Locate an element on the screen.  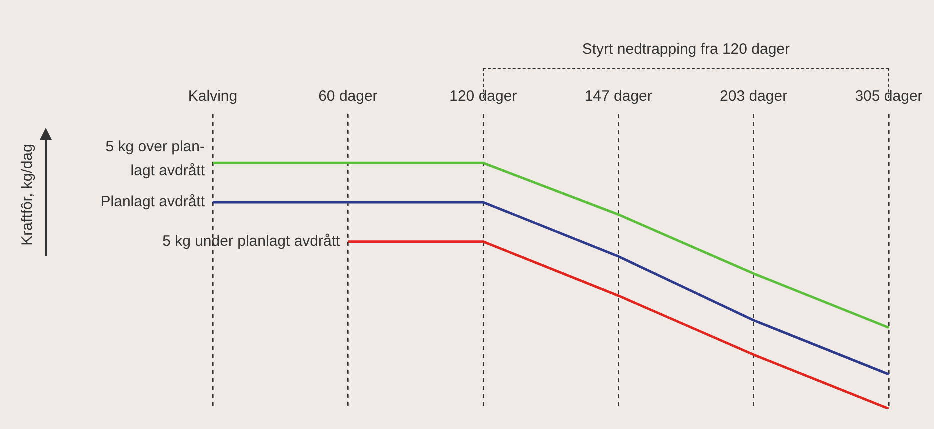
x-tick-label: 60 dager is located at coordinates (348, 97).